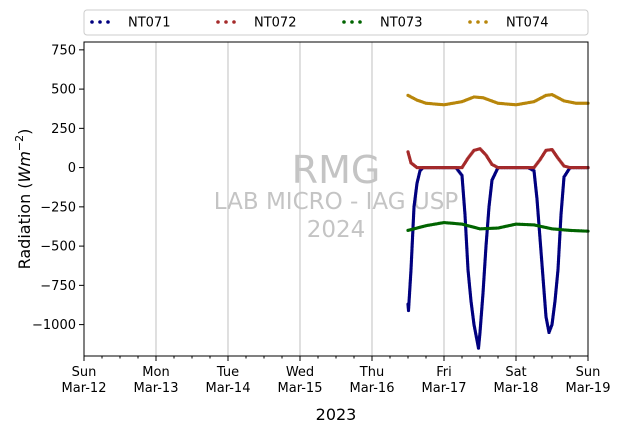 This screenshot has height=434, width=622. What do you see at coordinates (24, 166) in the screenshot?
I see `y-axis-title-unit: Wm` at bounding box center [24, 166].